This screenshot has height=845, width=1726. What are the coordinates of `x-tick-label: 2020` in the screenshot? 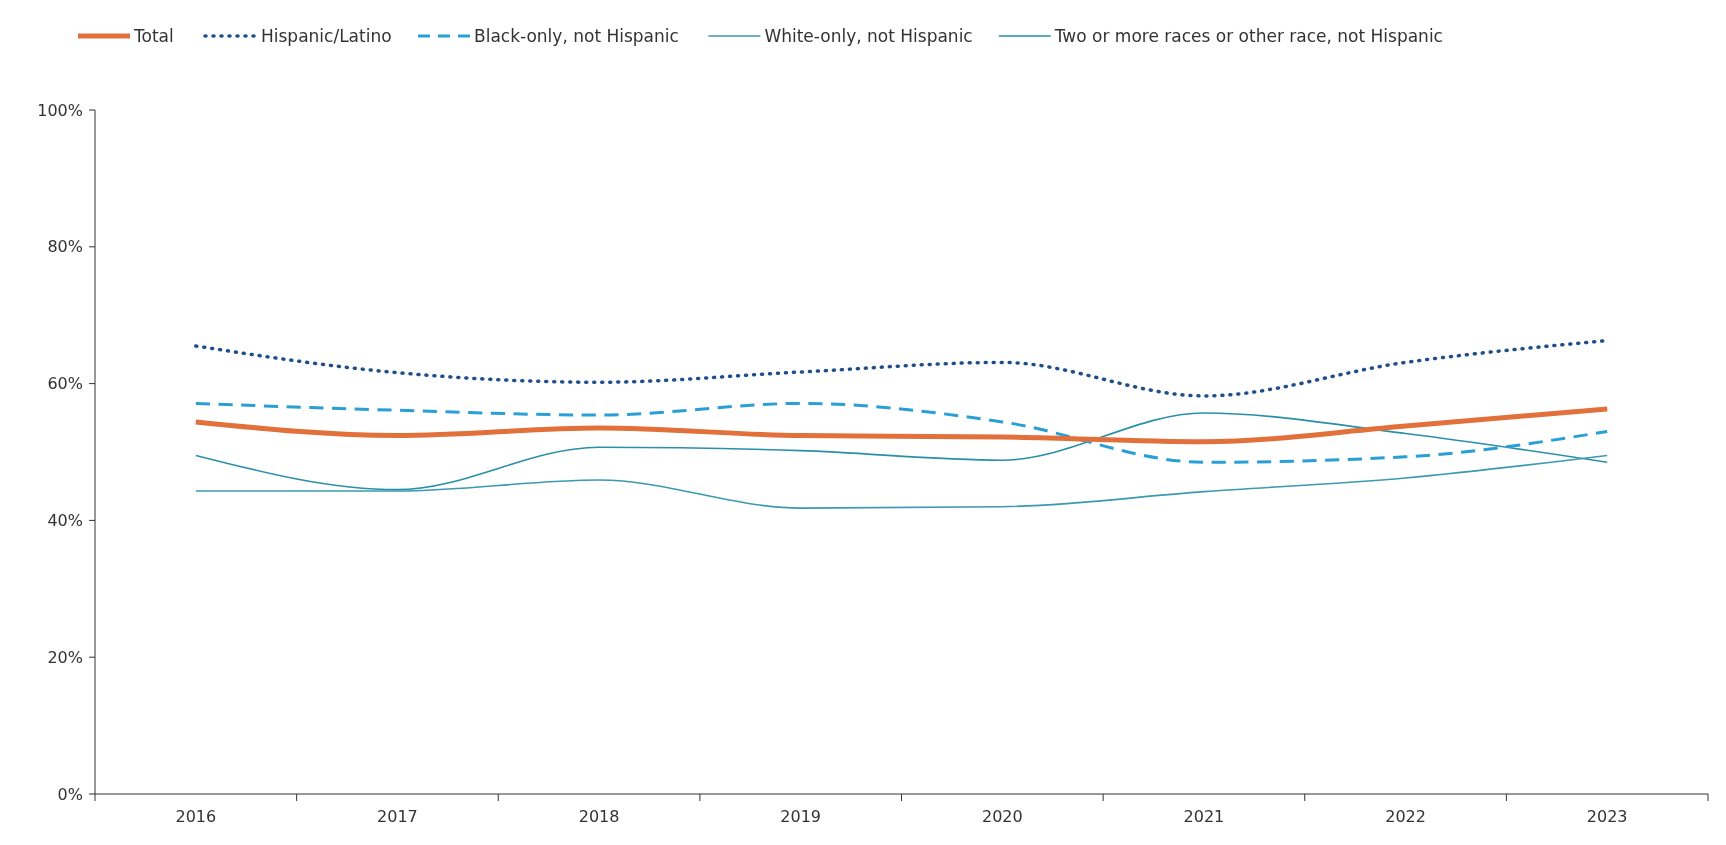 It's located at (1002, 816).